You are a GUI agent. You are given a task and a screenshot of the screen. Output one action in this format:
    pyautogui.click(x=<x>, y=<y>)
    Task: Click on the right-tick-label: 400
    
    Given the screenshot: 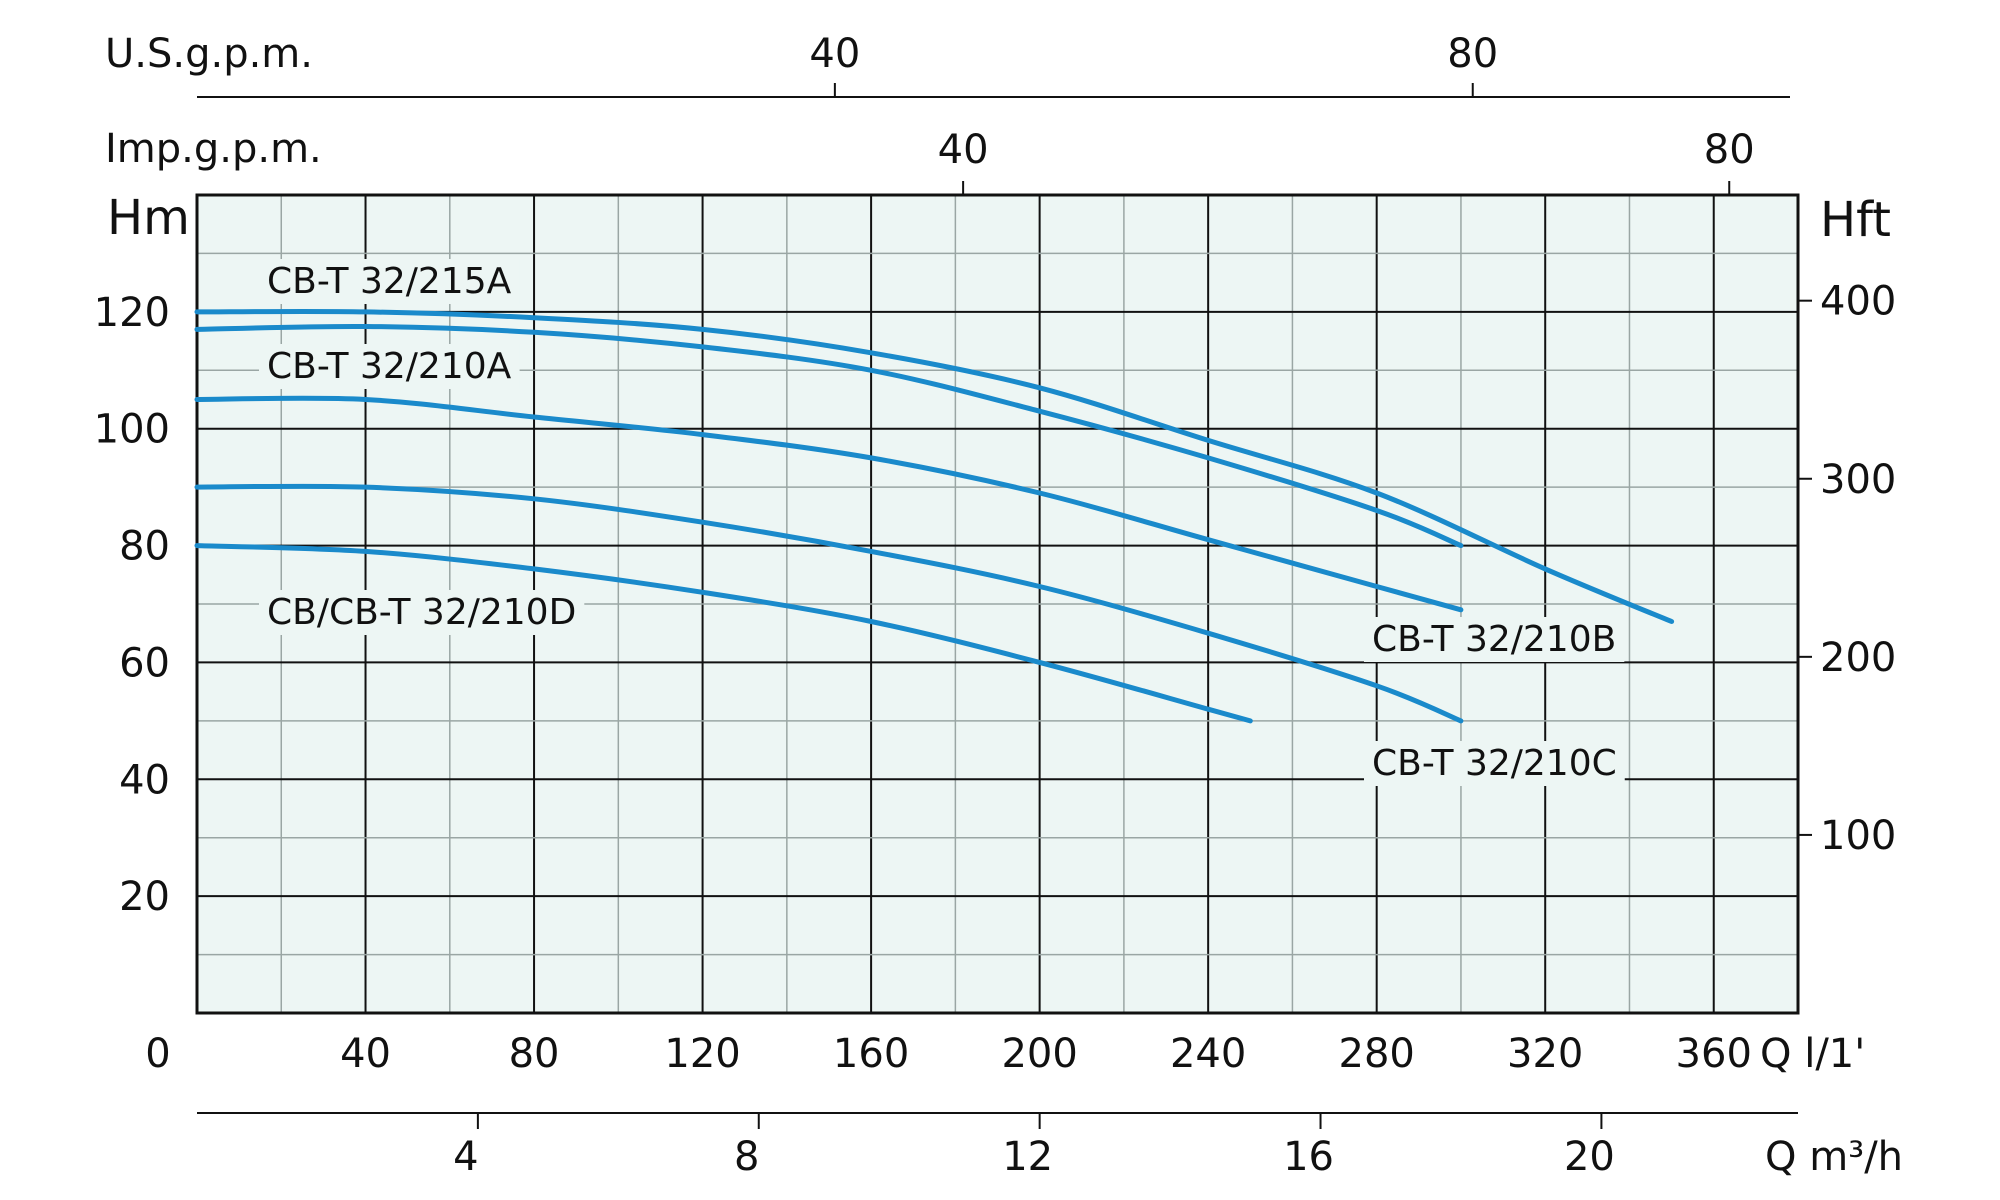 What is the action you would take?
    pyautogui.click(x=1858, y=302)
    